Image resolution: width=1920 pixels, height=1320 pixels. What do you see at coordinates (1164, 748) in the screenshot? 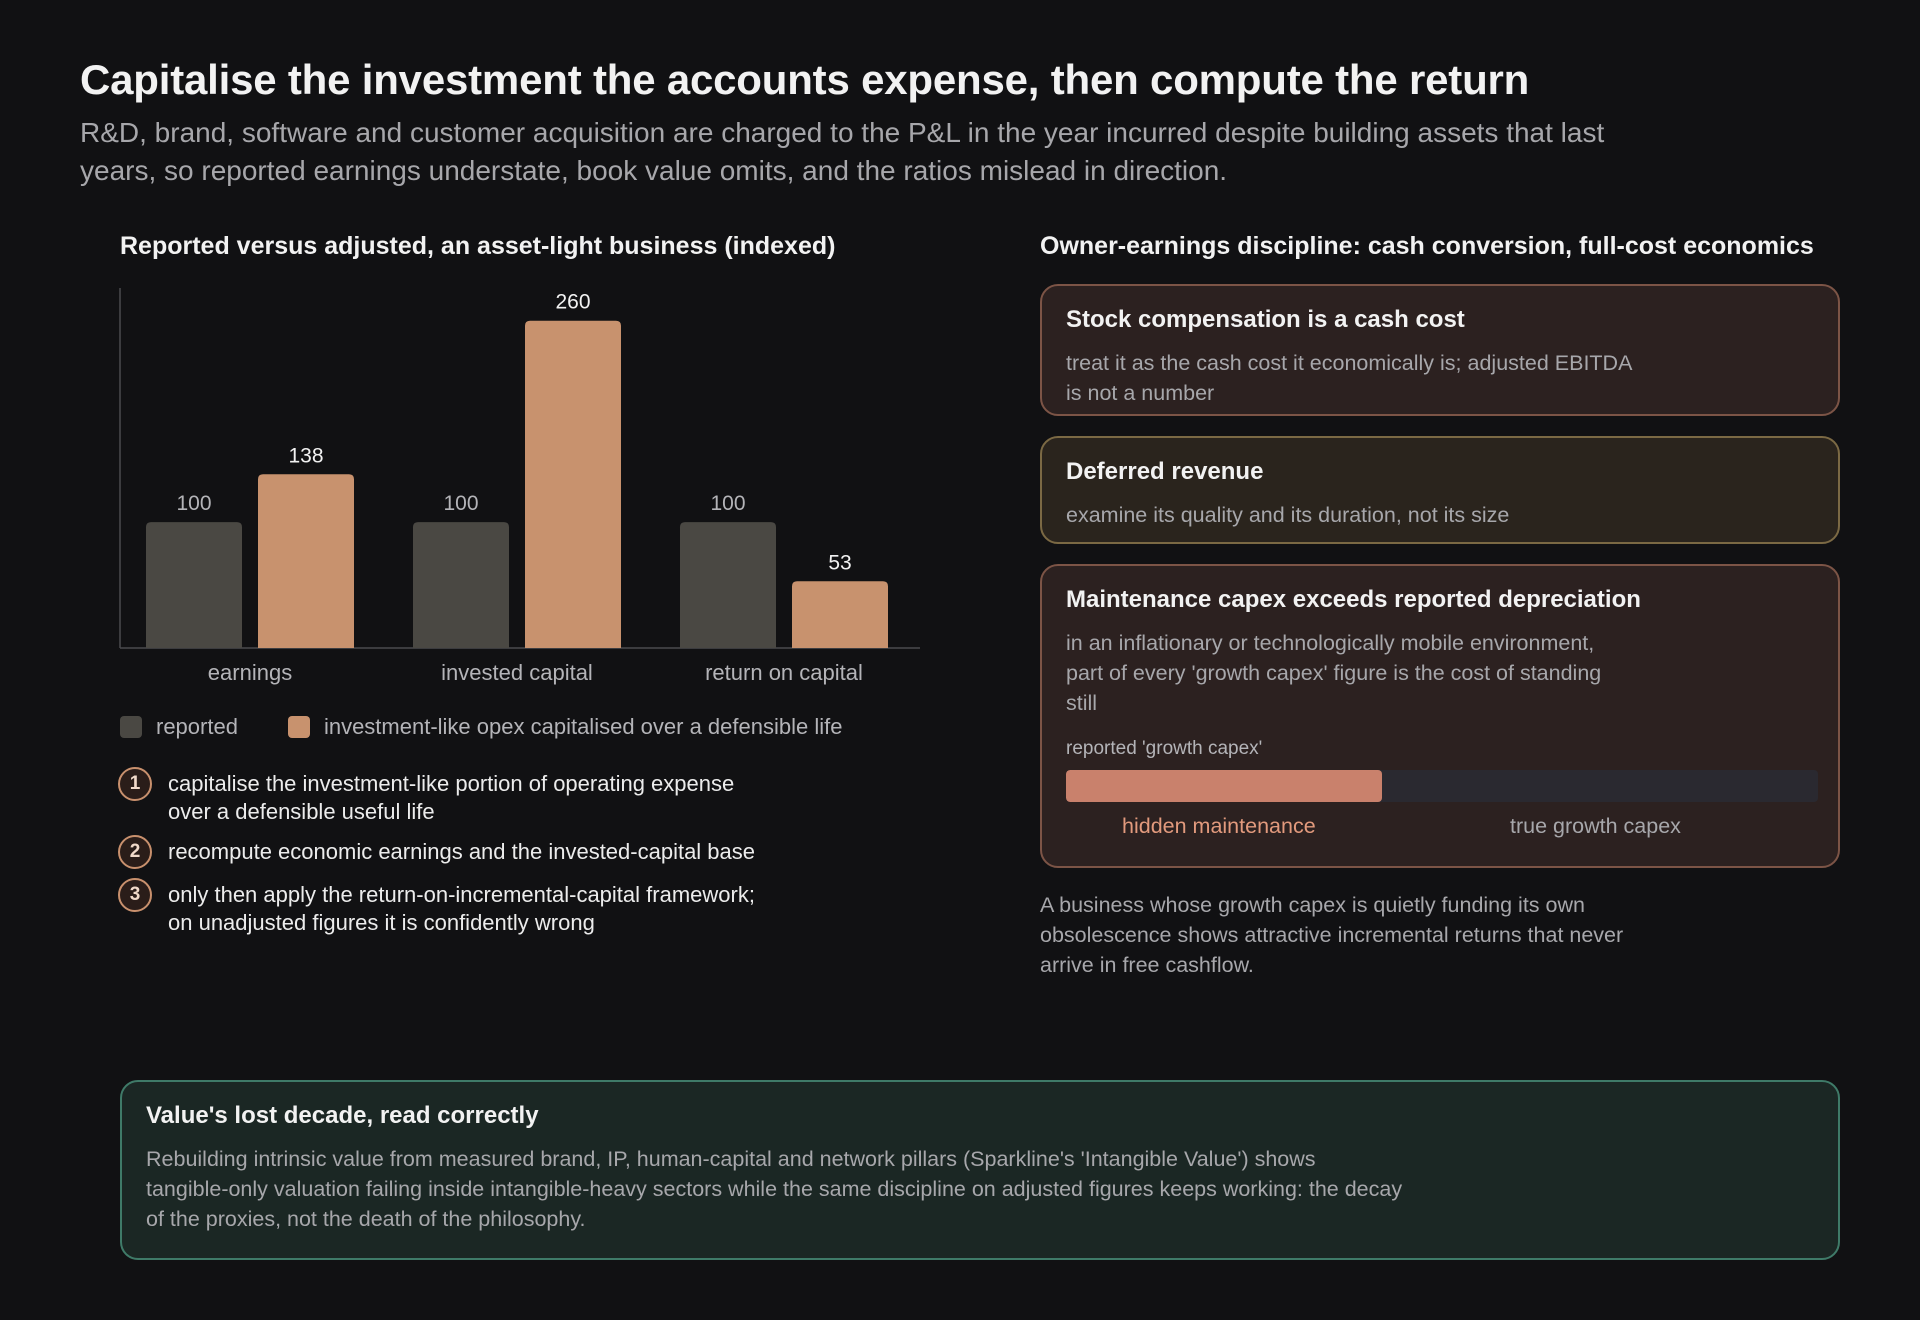
I see `capex-bar-label: reported 'growth capex'` at bounding box center [1164, 748].